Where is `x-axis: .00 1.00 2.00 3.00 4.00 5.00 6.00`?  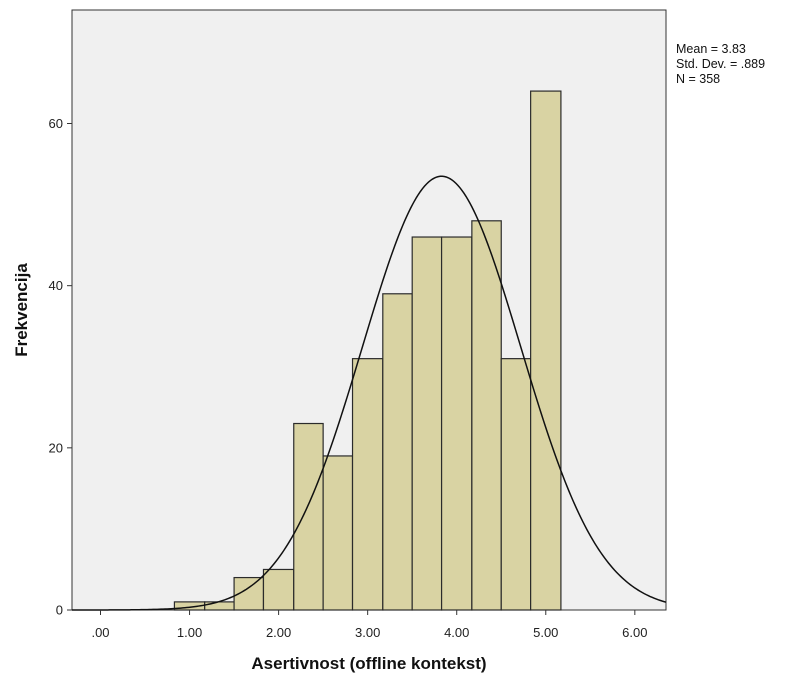 x-axis: .00 1.00 2.00 3.00 4.00 5.00 6.00 is located at coordinates (369, 625).